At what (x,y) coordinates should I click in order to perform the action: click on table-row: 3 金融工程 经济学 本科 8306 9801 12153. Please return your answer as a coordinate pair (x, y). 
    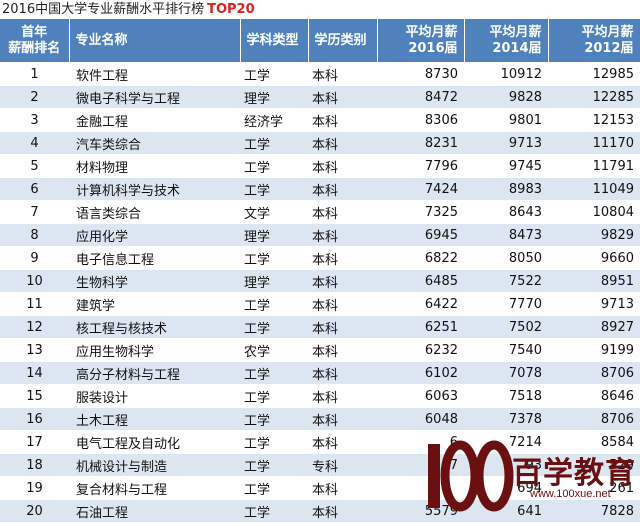
    Looking at the image, I should click on (320, 120).